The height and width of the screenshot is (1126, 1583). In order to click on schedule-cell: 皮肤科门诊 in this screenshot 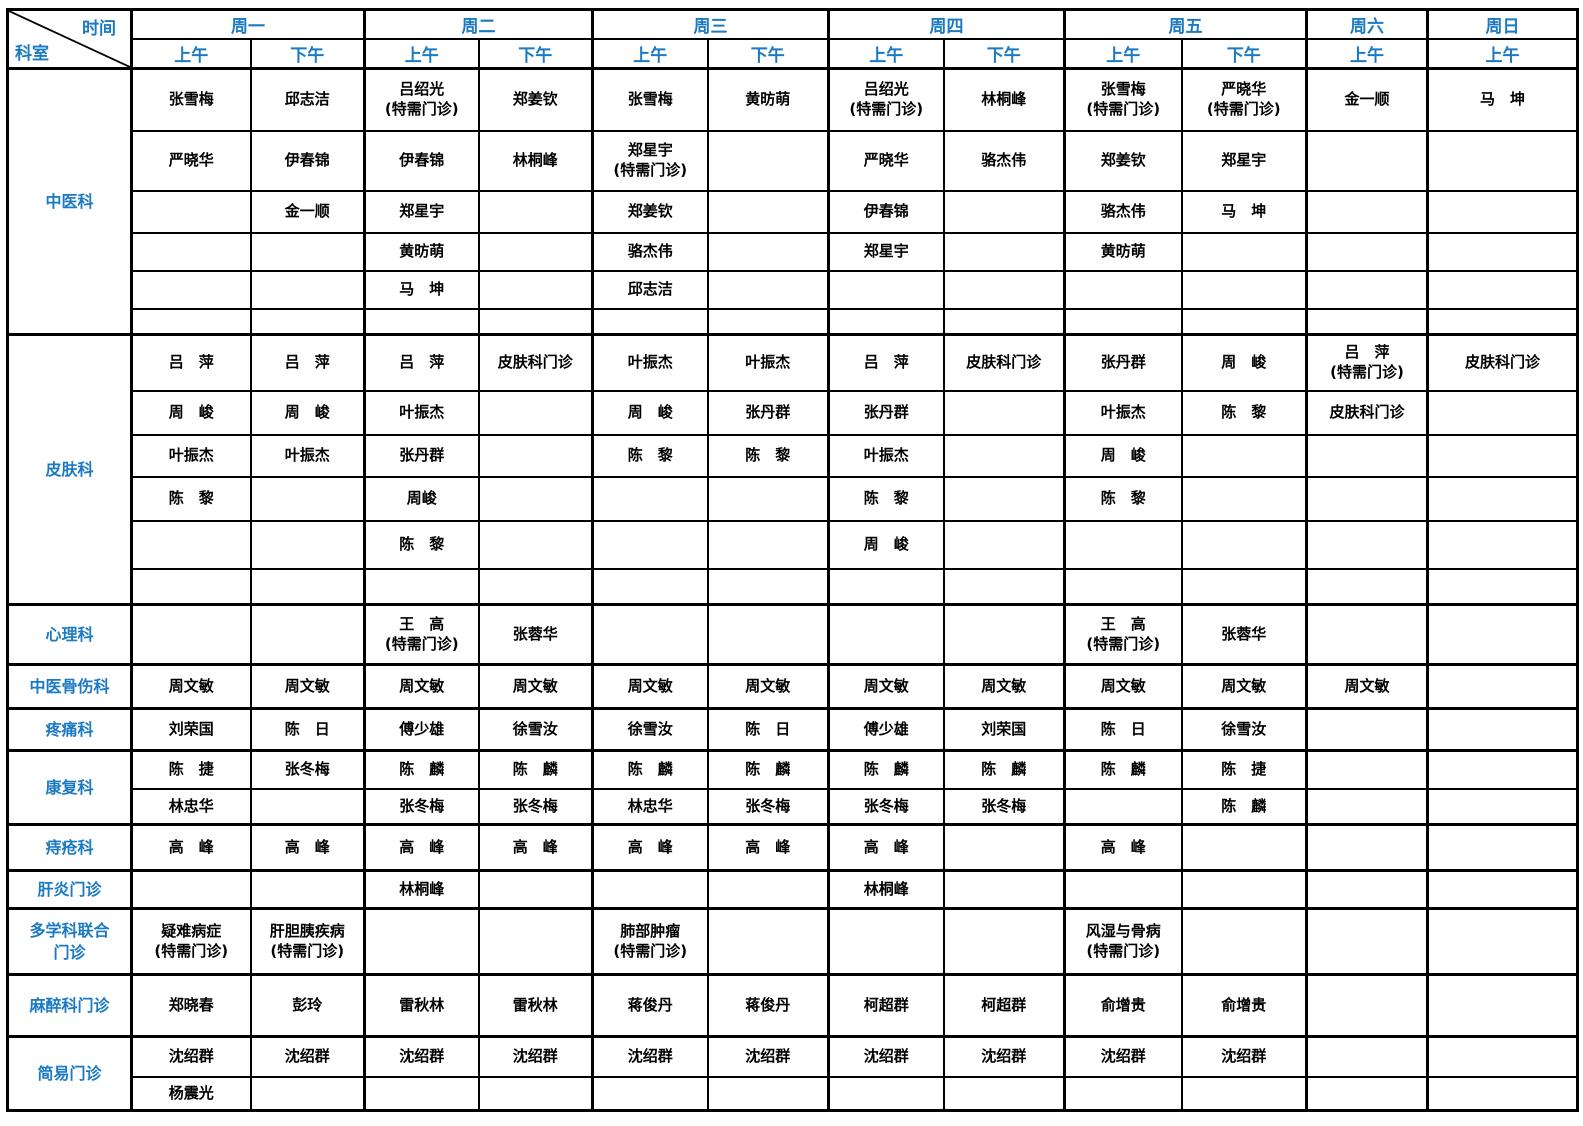, I will do `click(1367, 412)`.